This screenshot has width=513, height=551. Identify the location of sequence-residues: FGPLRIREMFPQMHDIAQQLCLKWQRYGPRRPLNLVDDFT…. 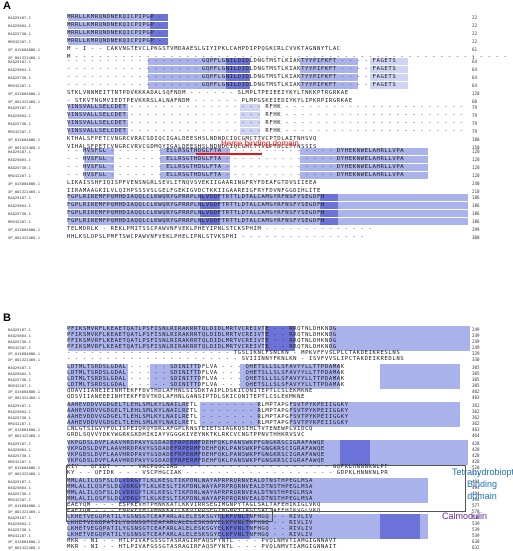
(196, 213).